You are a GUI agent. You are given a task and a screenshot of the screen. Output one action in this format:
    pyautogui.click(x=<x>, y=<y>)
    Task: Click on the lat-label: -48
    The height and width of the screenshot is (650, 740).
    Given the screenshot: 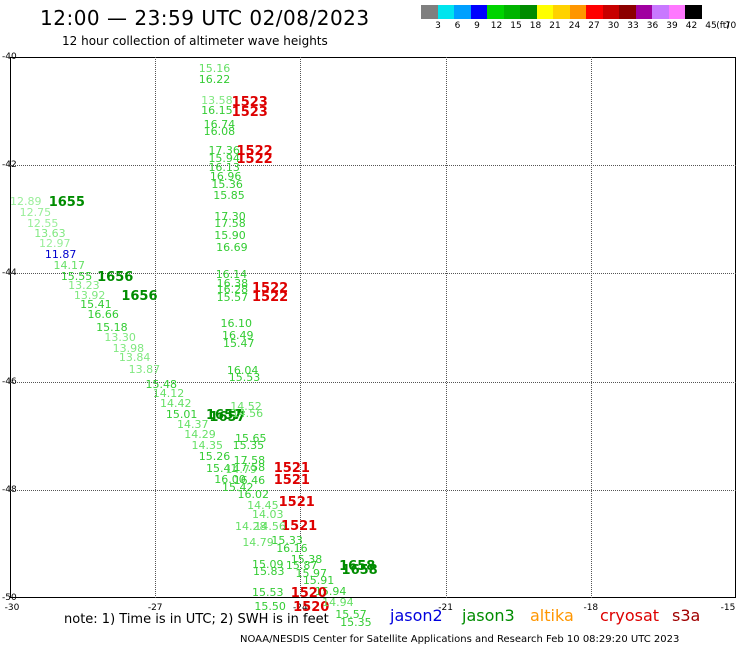 What is the action you would take?
    pyautogui.click(x=9, y=489)
    